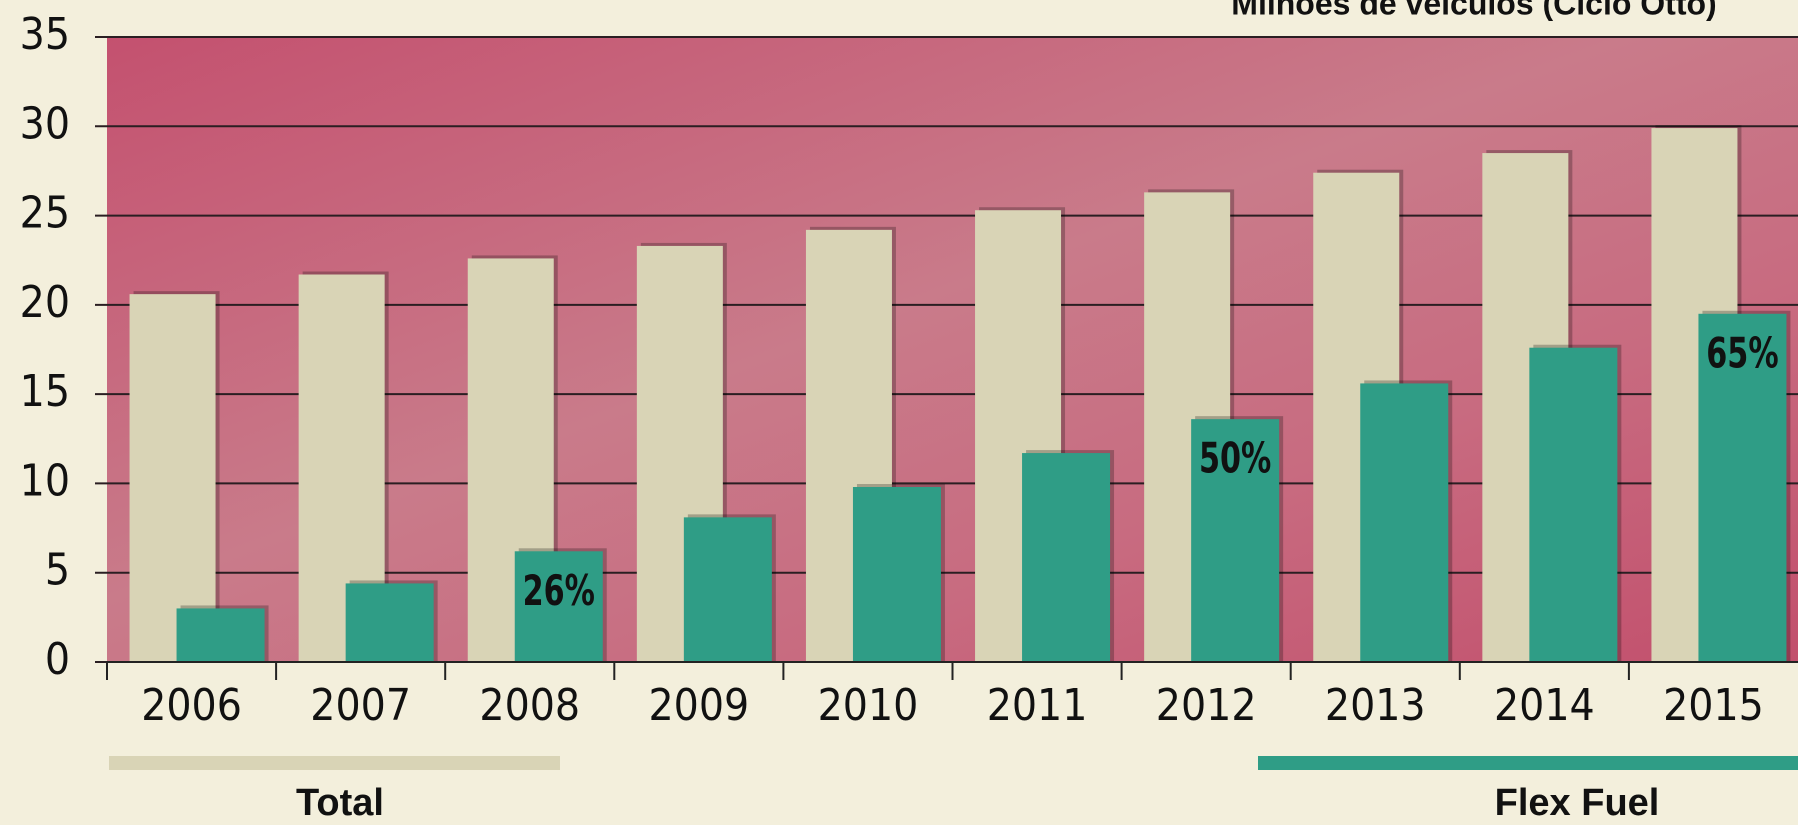  I want to click on share-label: 26%, so click(559, 590).